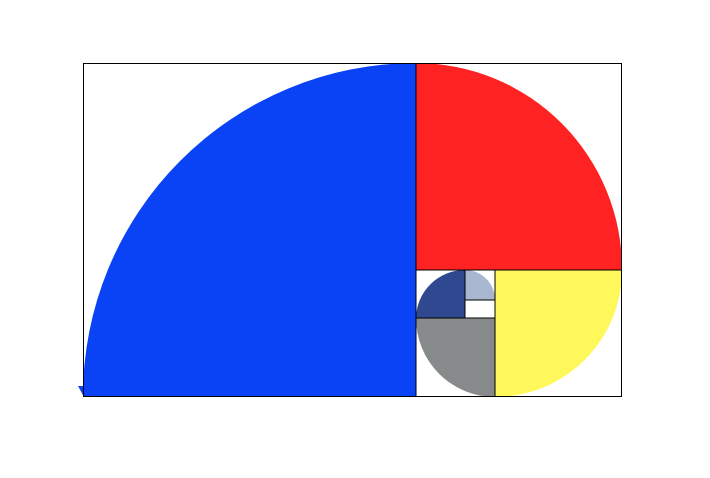 Image resolution: width=710 pixels, height=478 pixels. What do you see at coordinates (440, 294) in the screenshot?
I see `navy-quarter-circle` at bounding box center [440, 294].